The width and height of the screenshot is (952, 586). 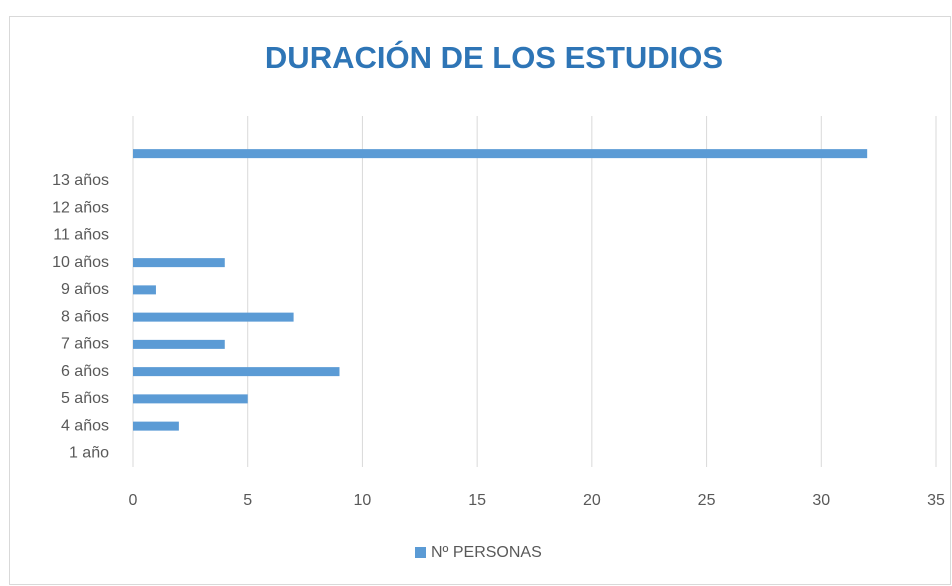 I want to click on y-tick-label: 6 años, so click(x=85, y=371).